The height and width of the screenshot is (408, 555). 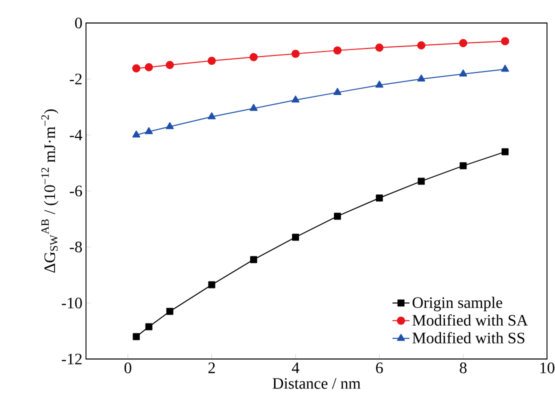 I want to click on y-tick-label: -10, so click(x=72, y=303).